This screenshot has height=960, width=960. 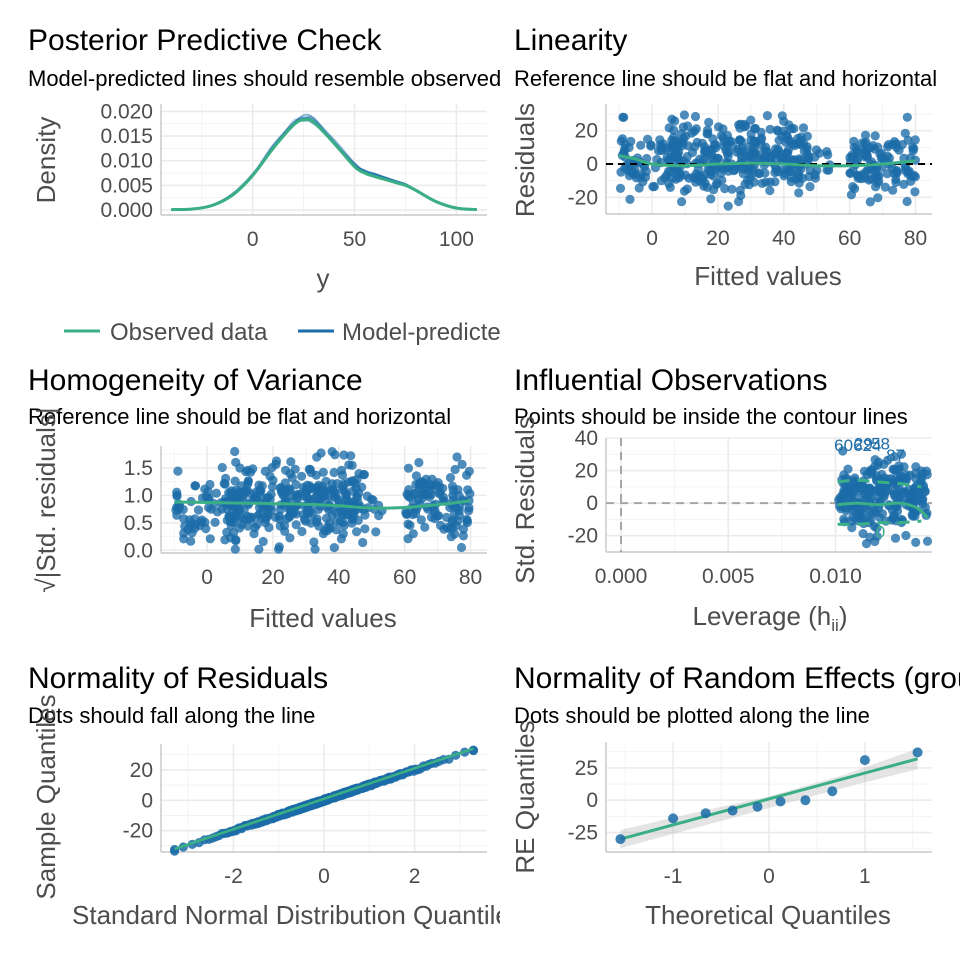 I want to click on cook-contour-lower, so click(x=879, y=522).